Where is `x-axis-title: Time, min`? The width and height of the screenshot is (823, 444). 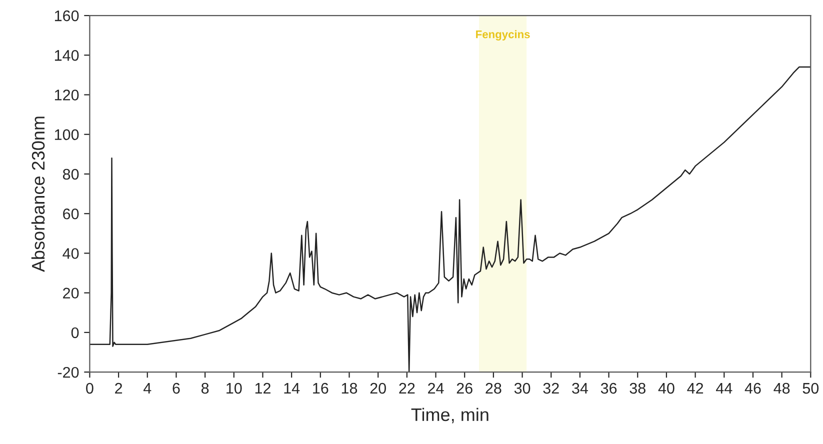
x-axis-title: Time, min is located at coordinates (449, 416).